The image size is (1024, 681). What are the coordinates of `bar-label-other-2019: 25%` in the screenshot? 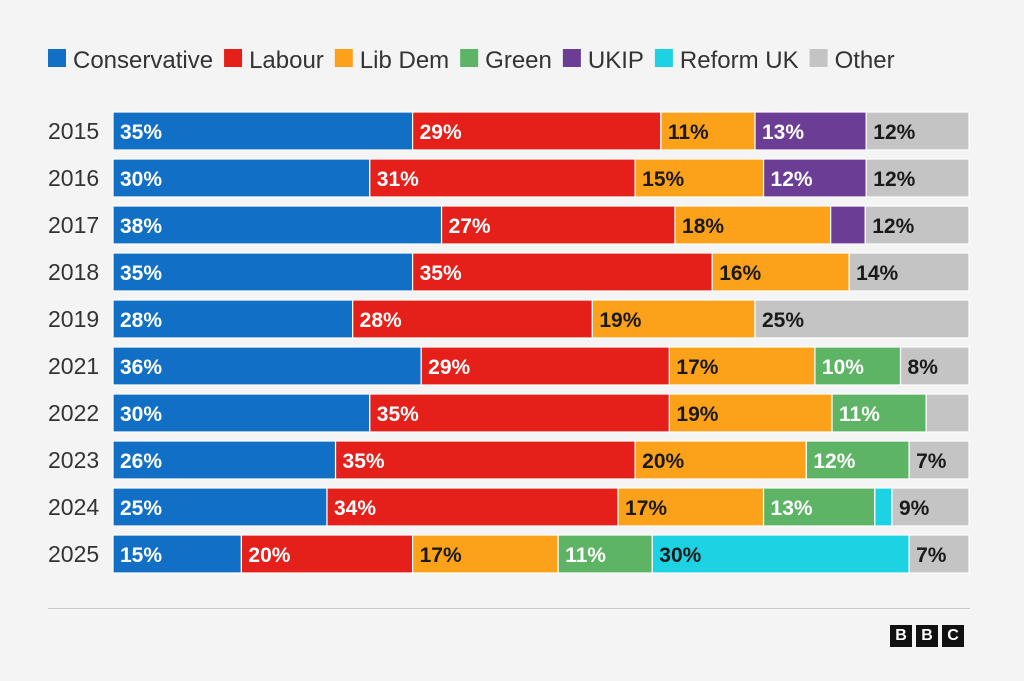 It's located at (783, 320).